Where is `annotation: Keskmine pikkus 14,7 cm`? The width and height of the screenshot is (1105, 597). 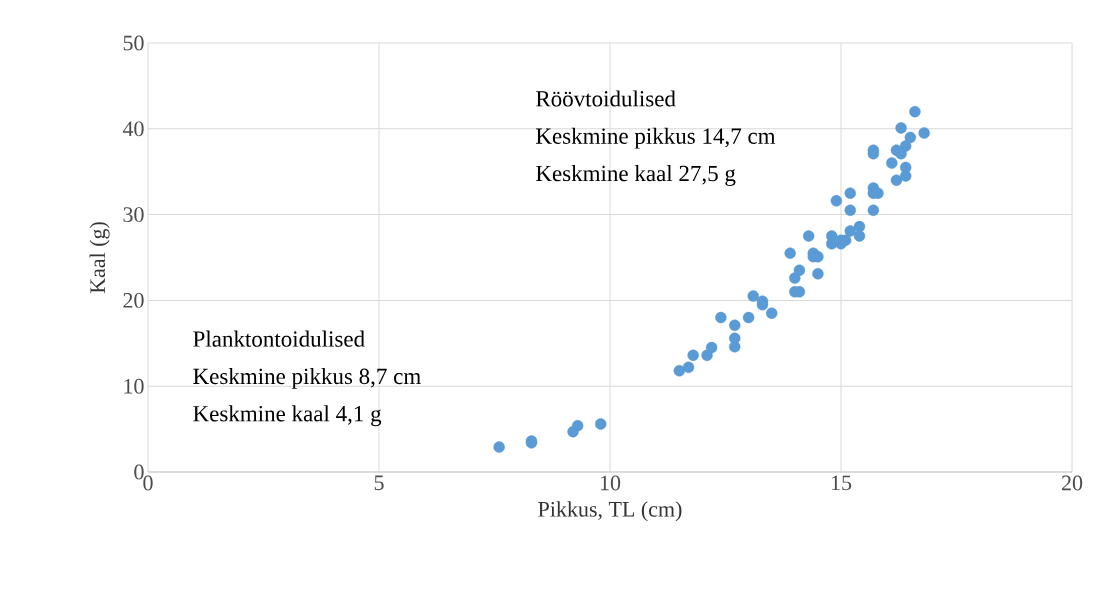 annotation: Keskmine pikkus 14,7 cm is located at coordinates (656, 138).